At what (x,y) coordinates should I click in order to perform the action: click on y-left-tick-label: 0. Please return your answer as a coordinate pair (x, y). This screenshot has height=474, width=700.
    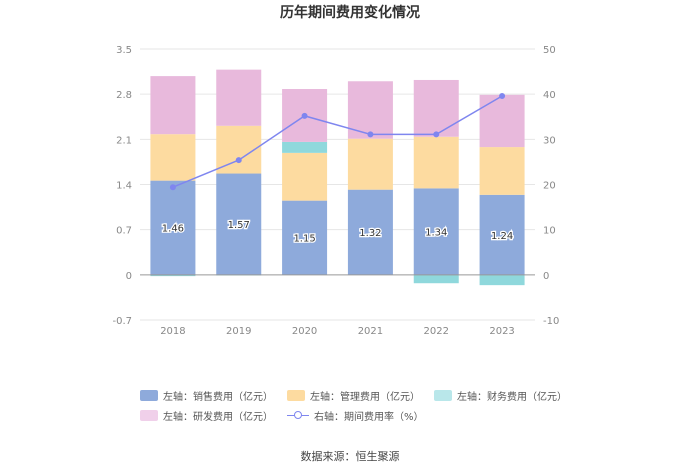
    Looking at the image, I should click on (129, 276).